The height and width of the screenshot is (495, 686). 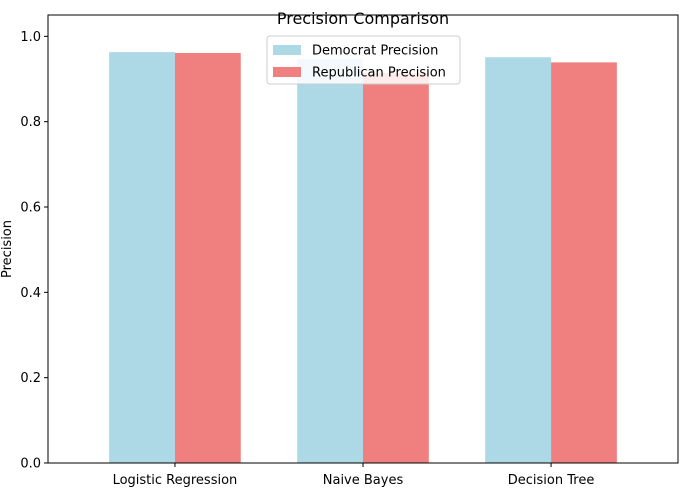 What do you see at coordinates (34, 251) in the screenshot?
I see `y-axis-ticks: 0.0 0.2 0.4 0.6 0.8 1.0` at bounding box center [34, 251].